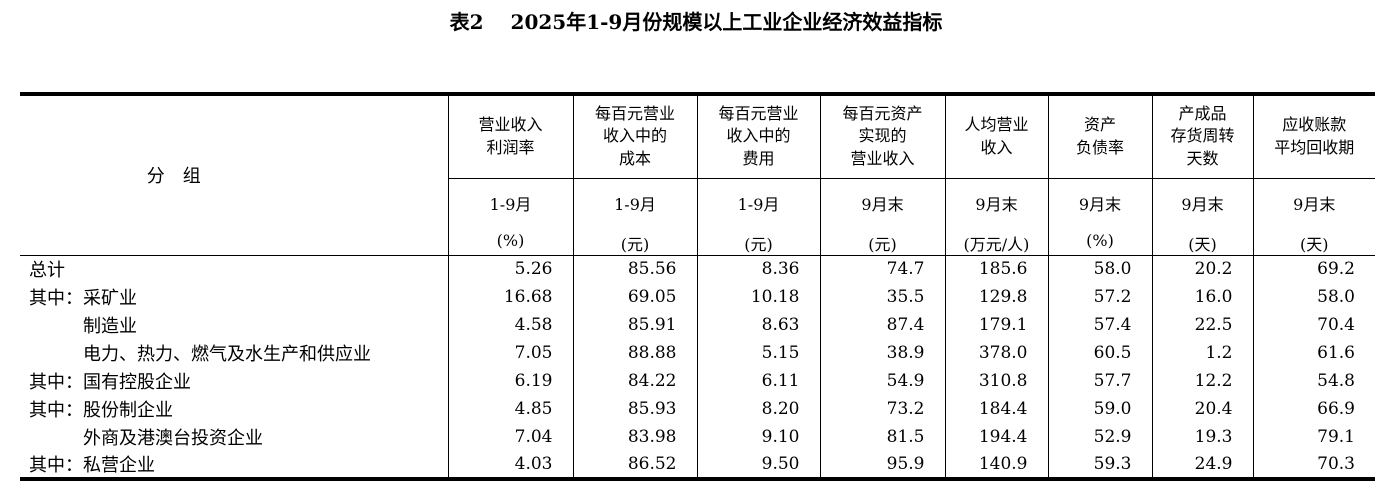 The height and width of the screenshot is (488, 1392). What do you see at coordinates (996, 437) in the screenshot?
I see `cell-value: 194.4` at bounding box center [996, 437].